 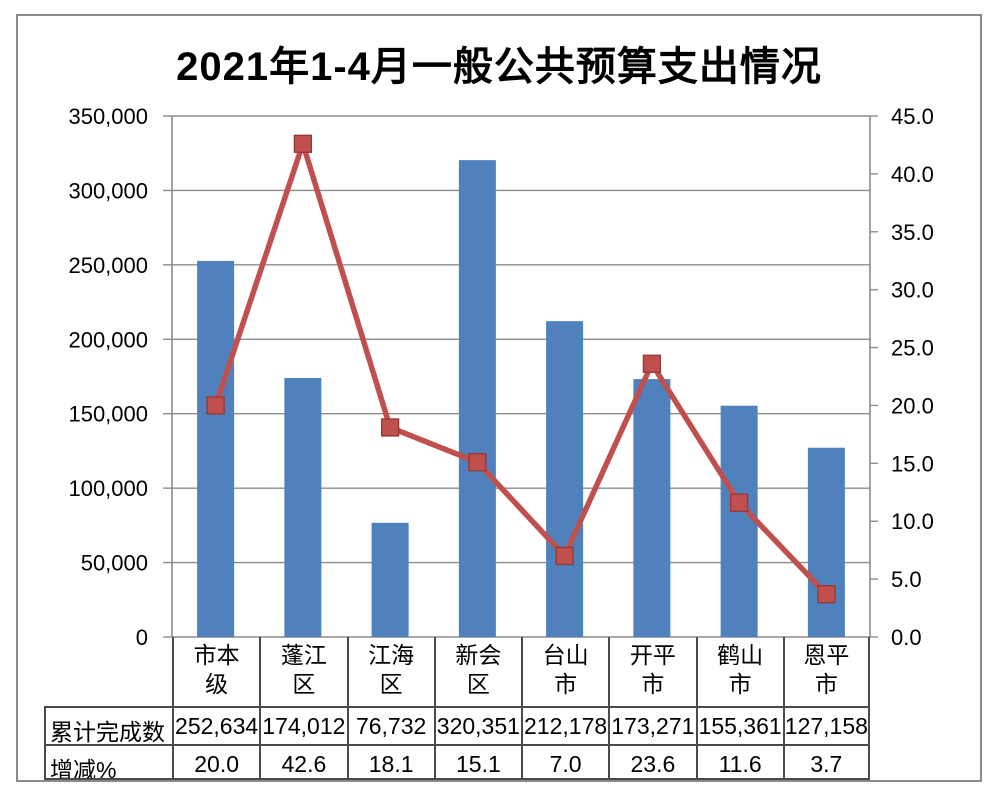 What do you see at coordinates (390, 671) in the screenshot?
I see `category-label-2: 江海区` at bounding box center [390, 671].